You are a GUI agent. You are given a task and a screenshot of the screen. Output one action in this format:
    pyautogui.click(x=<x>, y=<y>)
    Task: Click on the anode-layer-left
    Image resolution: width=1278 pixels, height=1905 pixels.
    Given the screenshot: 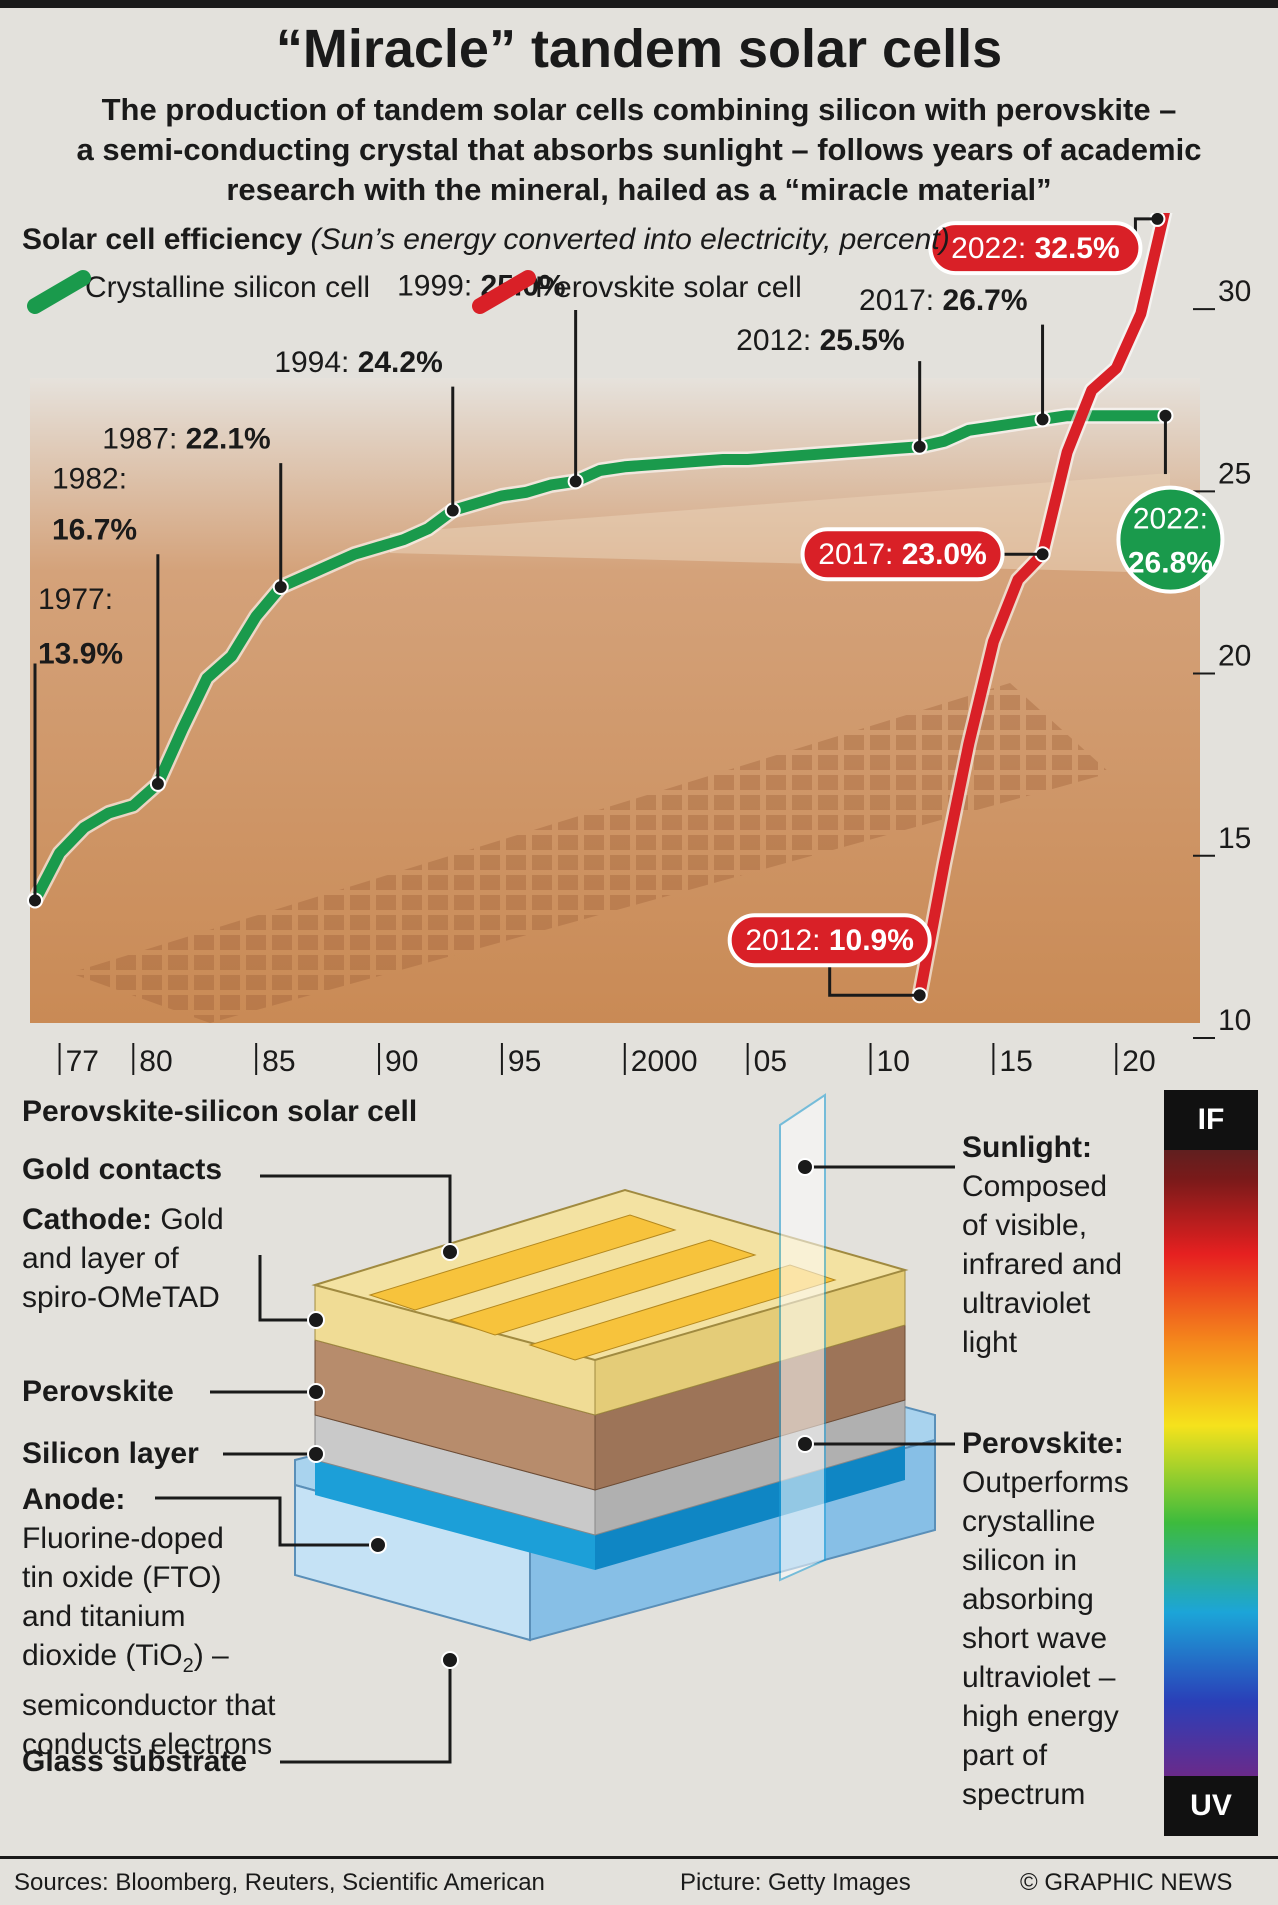 What is the action you would take?
    pyautogui.click(x=455, y=1515)
    